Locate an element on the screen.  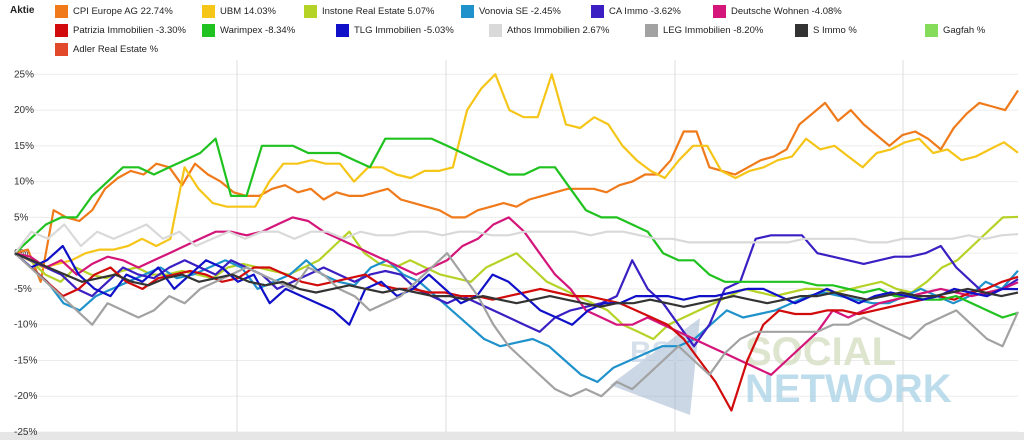
legend-item-ubm: UBM 14.03% is located at coordinates (239, 11).